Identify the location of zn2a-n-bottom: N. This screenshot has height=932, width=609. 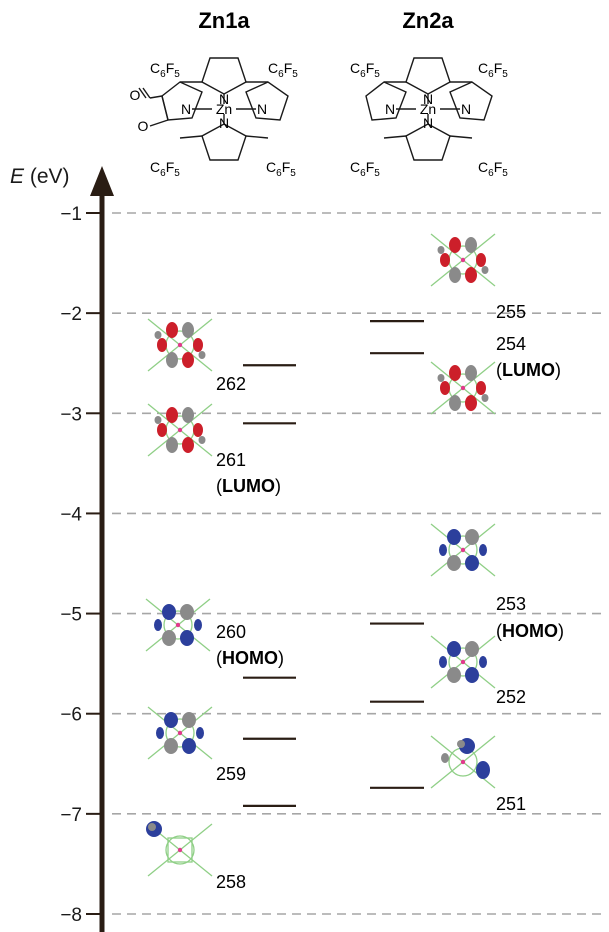
(428, 123).